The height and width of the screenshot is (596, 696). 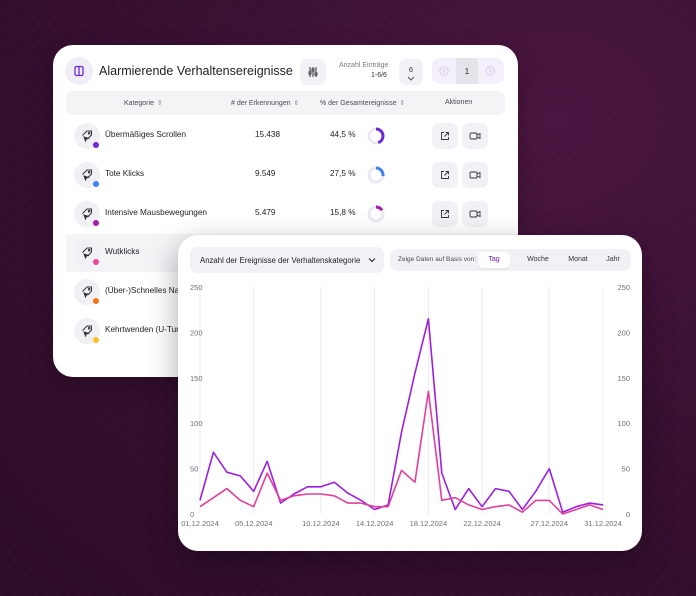 What do you see at coordinates (364, 65) in the screenshot?
I see `entries-label: Anzahl Einträge` at bounding box center [364, 65].